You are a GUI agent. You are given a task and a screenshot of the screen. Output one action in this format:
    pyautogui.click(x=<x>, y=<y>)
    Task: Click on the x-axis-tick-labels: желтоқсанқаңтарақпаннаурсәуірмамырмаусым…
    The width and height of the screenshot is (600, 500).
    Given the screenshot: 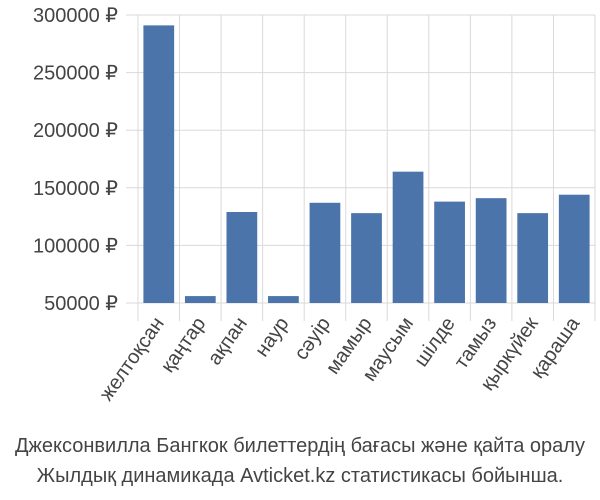 What is the action you would take?
    pyautogui.click(x=340, y=359)
    